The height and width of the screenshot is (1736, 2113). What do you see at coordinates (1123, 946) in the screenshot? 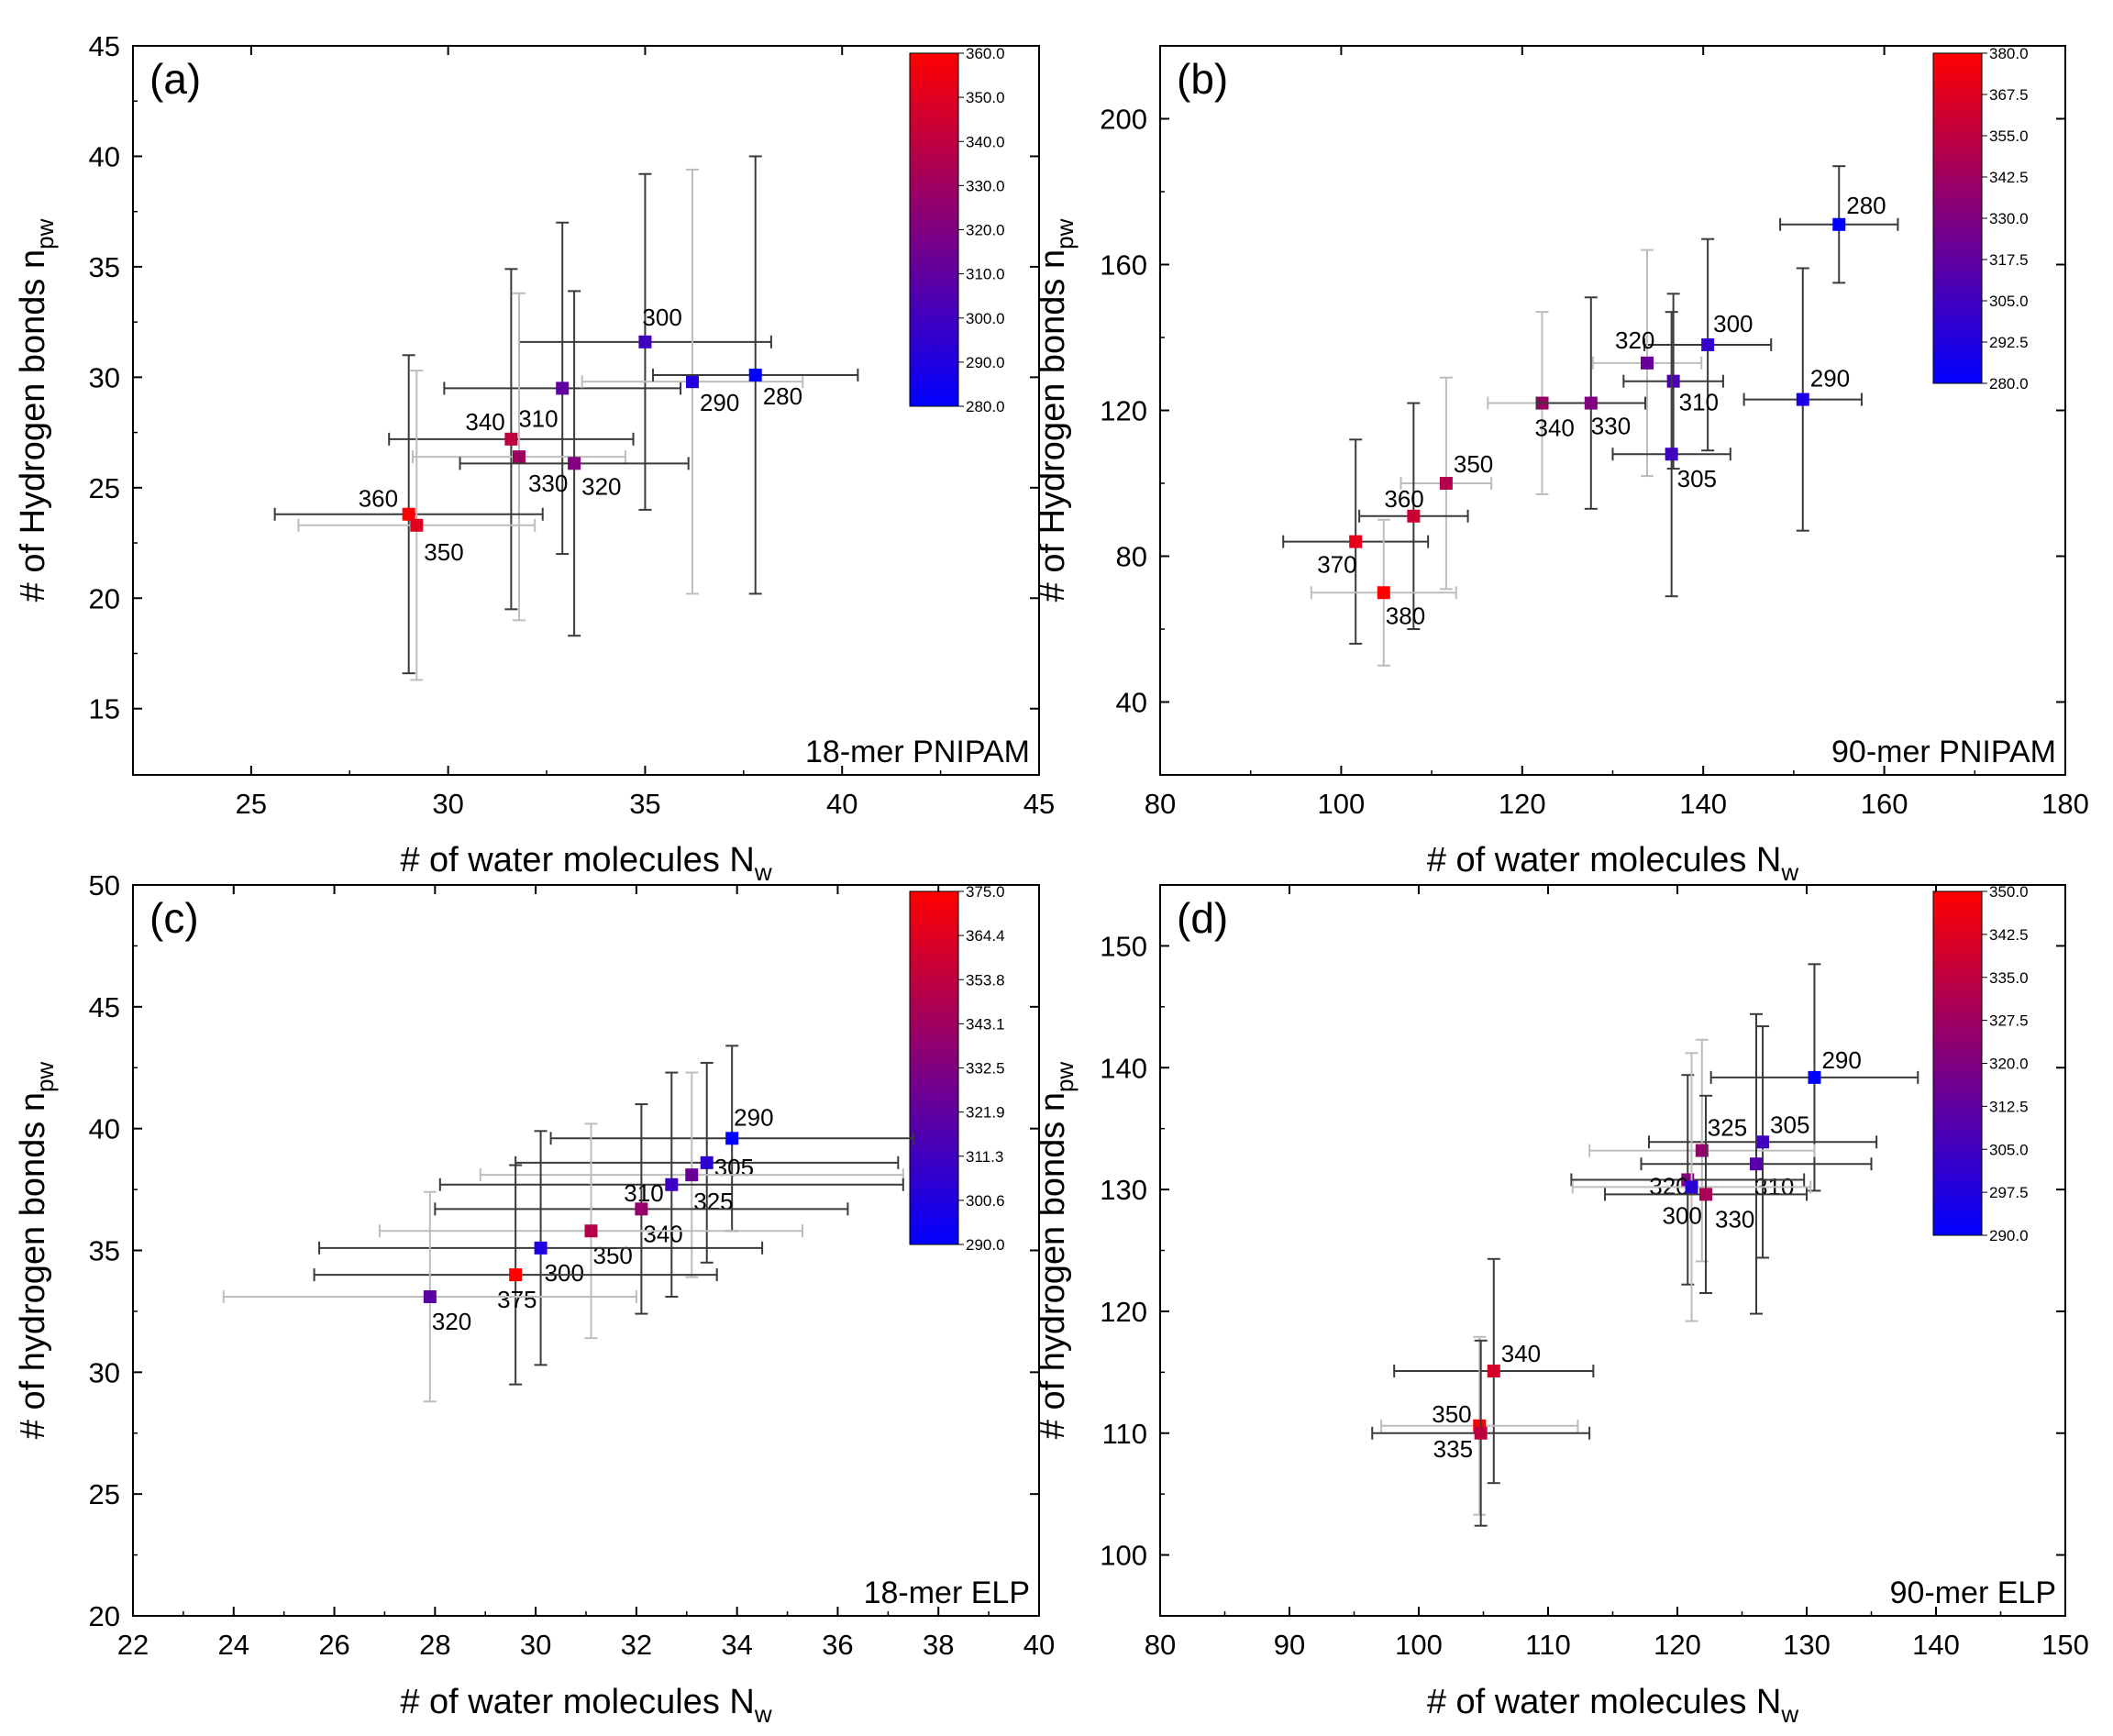
I see `y-tick-label: 150` at bounding box center [1123, 946].